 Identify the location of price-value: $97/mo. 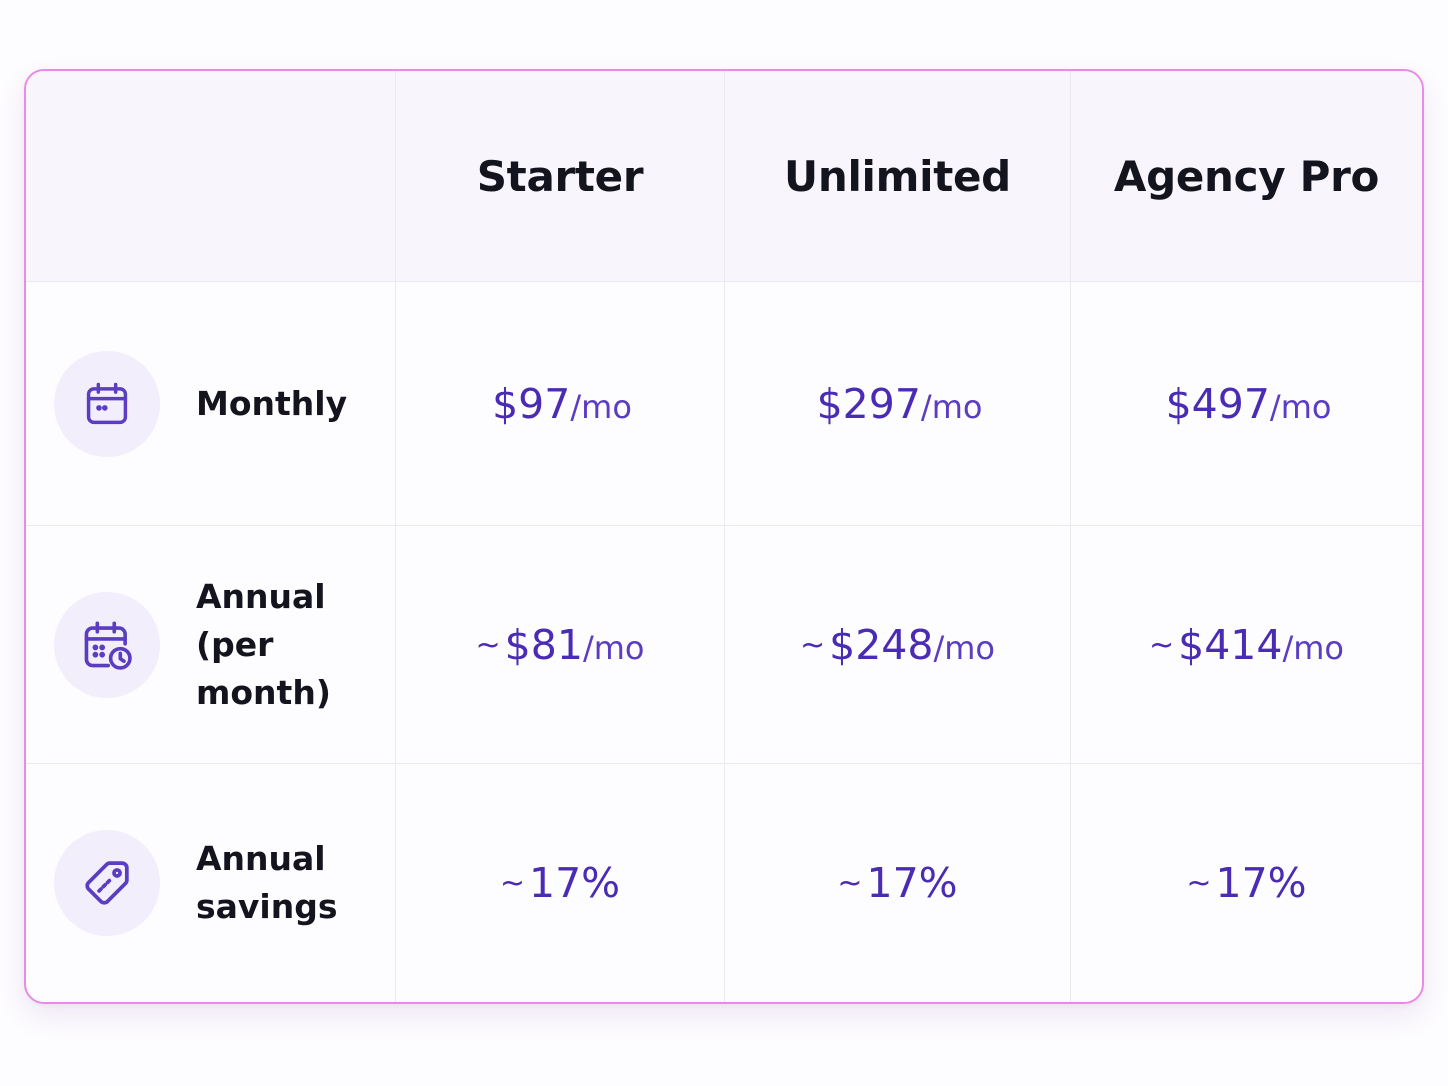
(562, 403).